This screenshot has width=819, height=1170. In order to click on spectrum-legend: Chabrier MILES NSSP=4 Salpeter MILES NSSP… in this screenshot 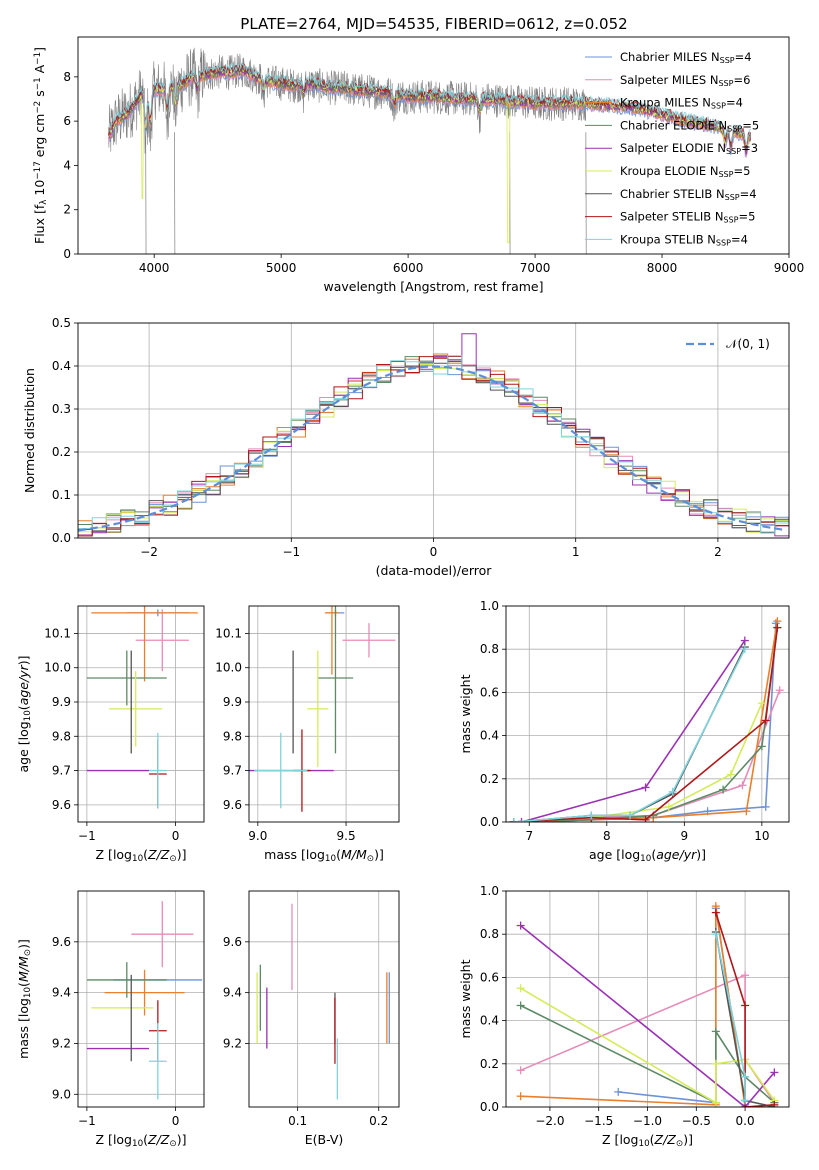, I will do `click(672, 148)`.